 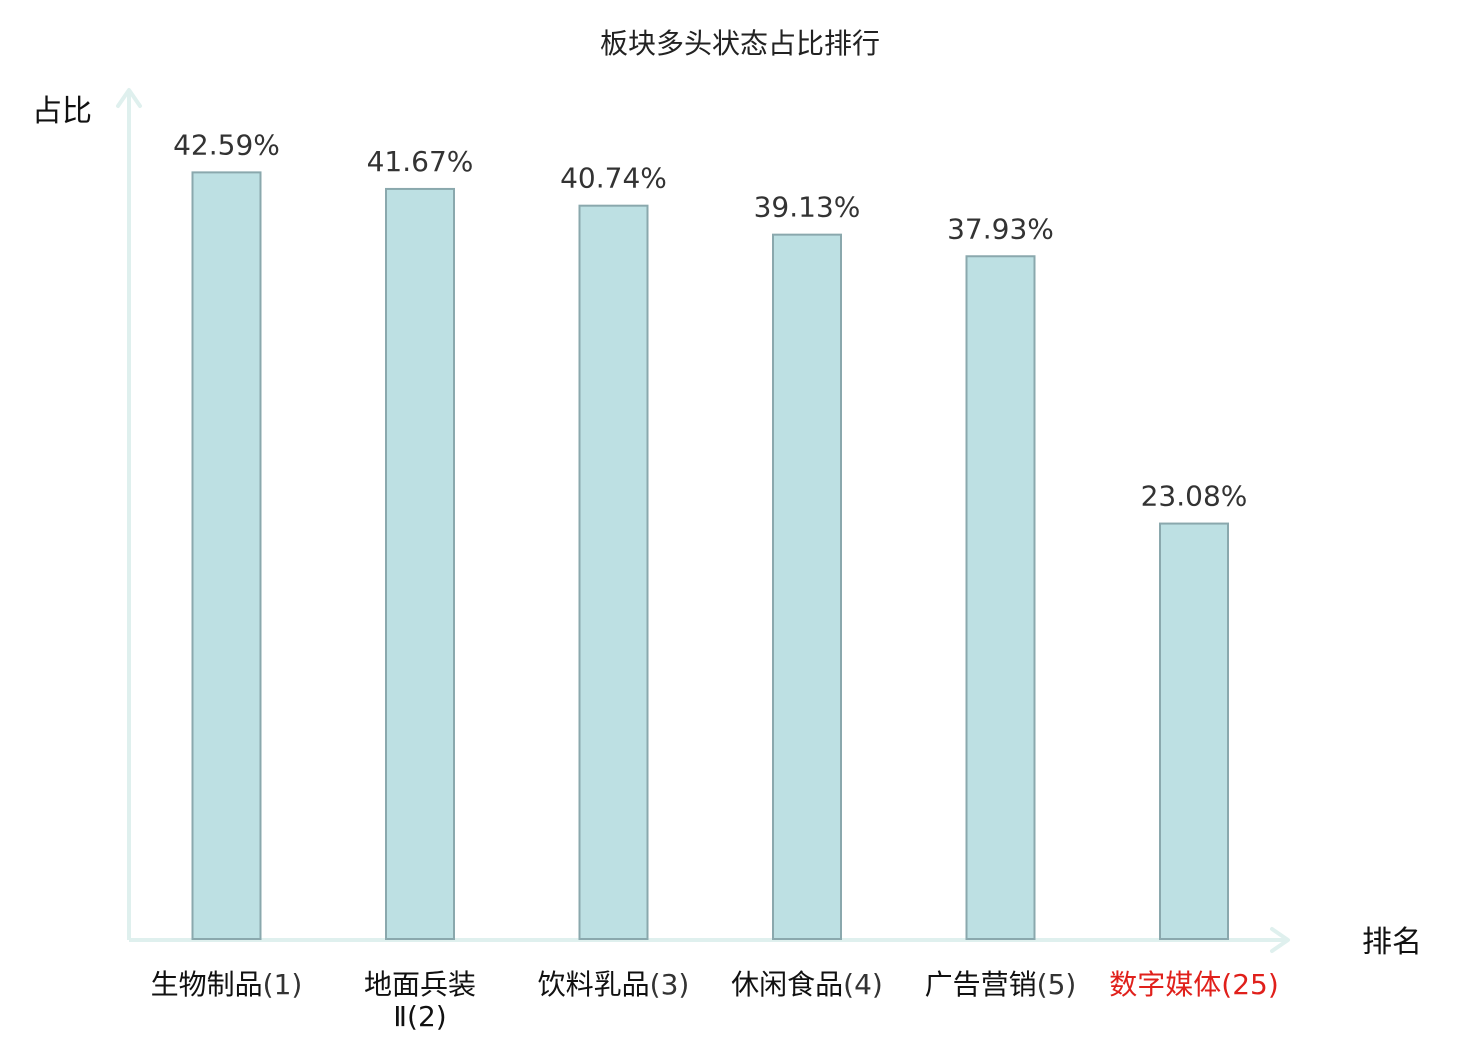 What do you see at coordinates (1280, 940) in the screenshot?
I see `x-axis-arrow` at bounding box center [1280, 940].